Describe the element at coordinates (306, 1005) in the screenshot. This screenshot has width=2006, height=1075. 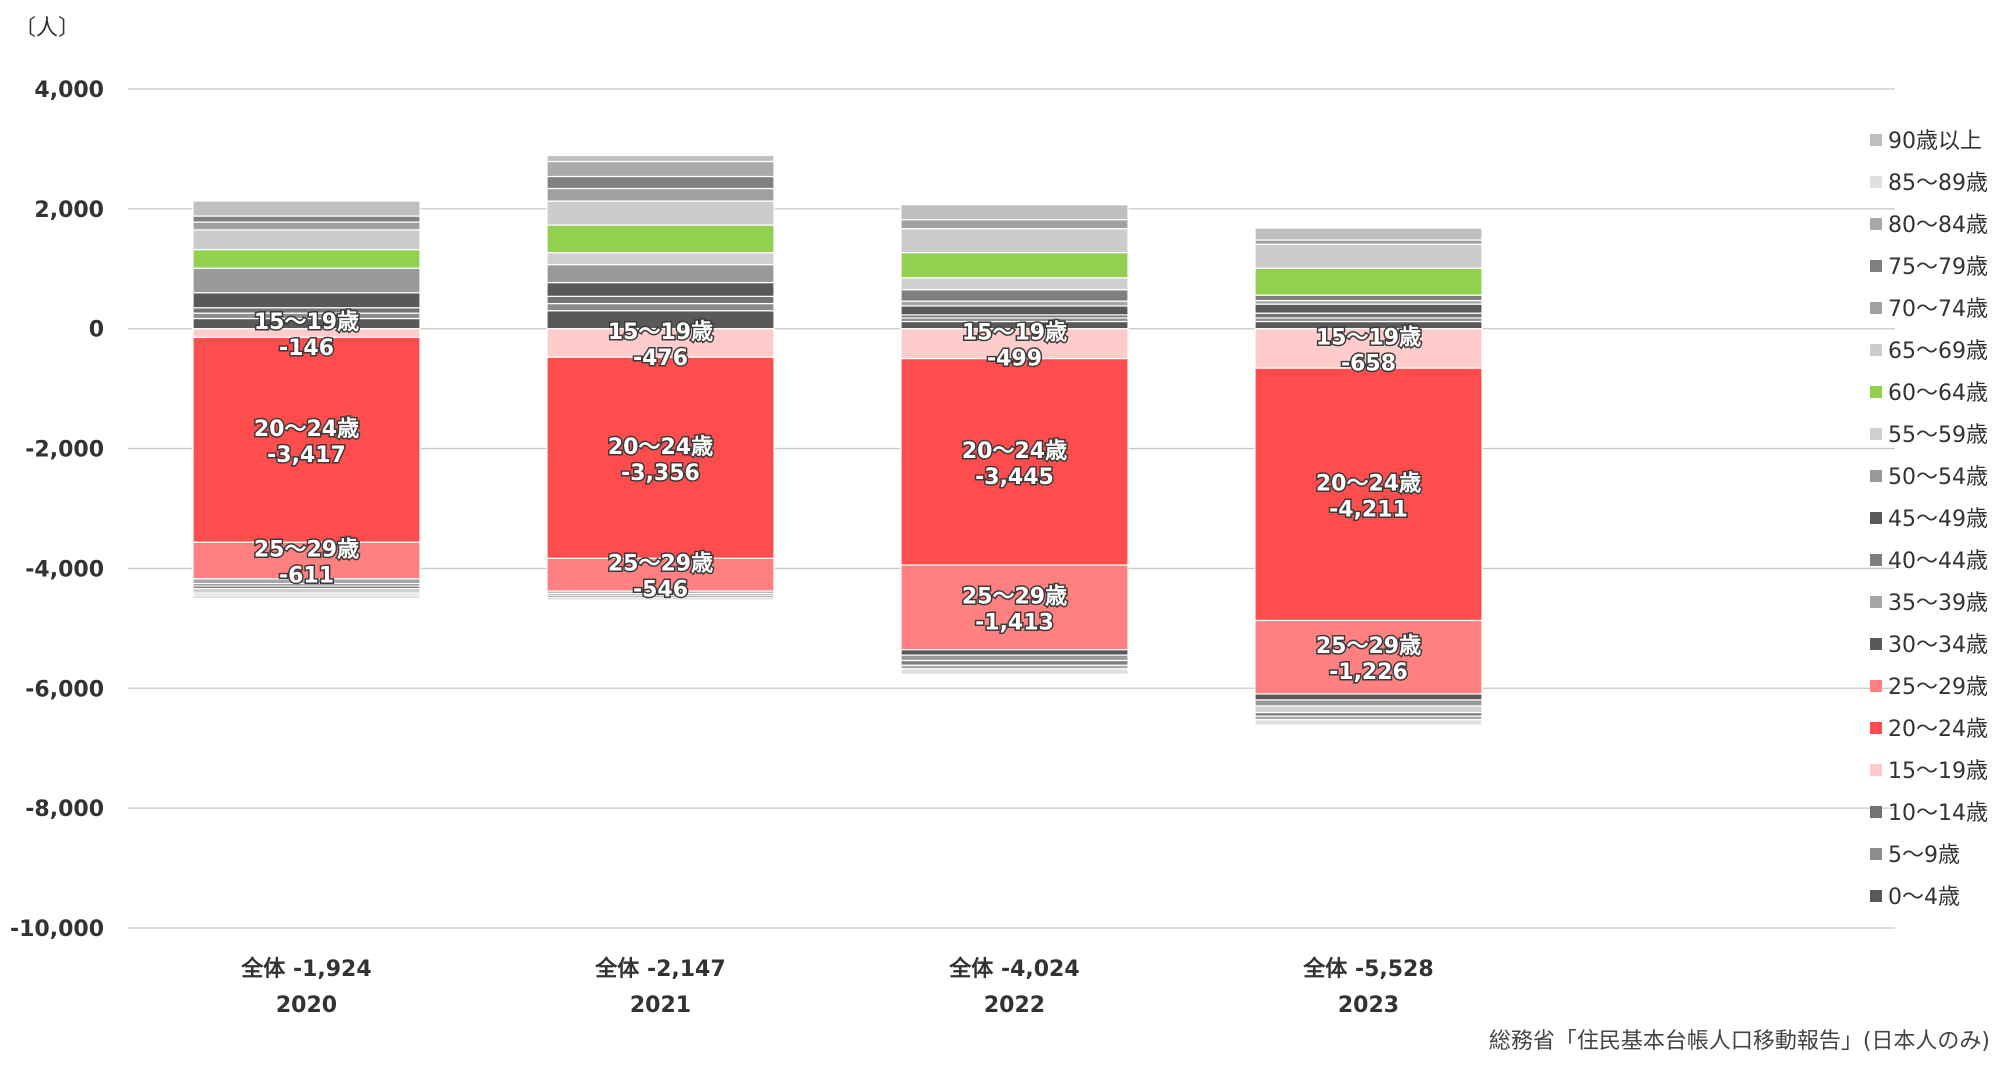
I see `x-category-year-label: 2020` at that location.